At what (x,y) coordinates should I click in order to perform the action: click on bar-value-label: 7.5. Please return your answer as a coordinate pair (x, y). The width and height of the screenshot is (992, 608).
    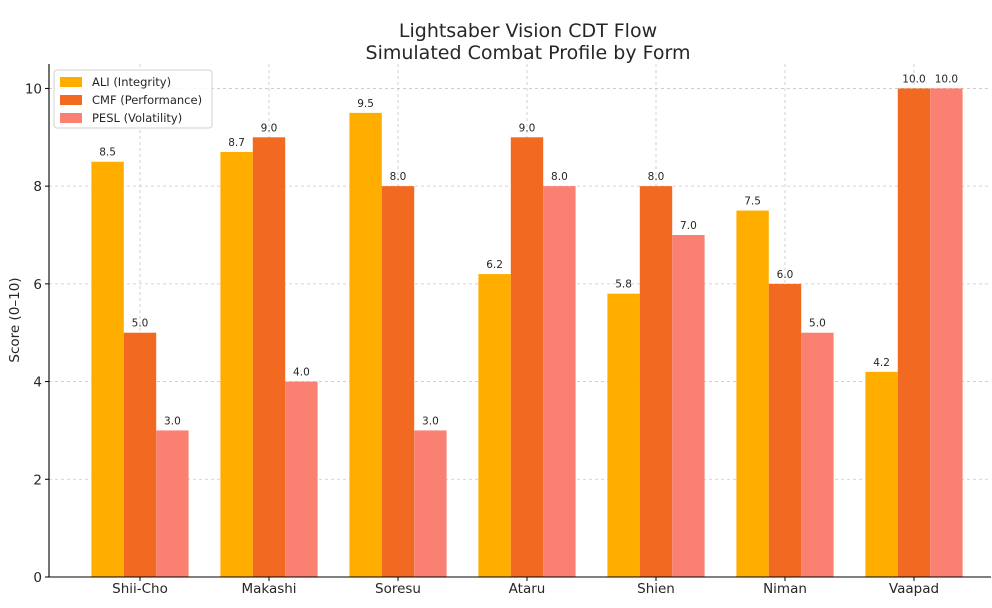
    Looking at the image, I should click on (752, 202).